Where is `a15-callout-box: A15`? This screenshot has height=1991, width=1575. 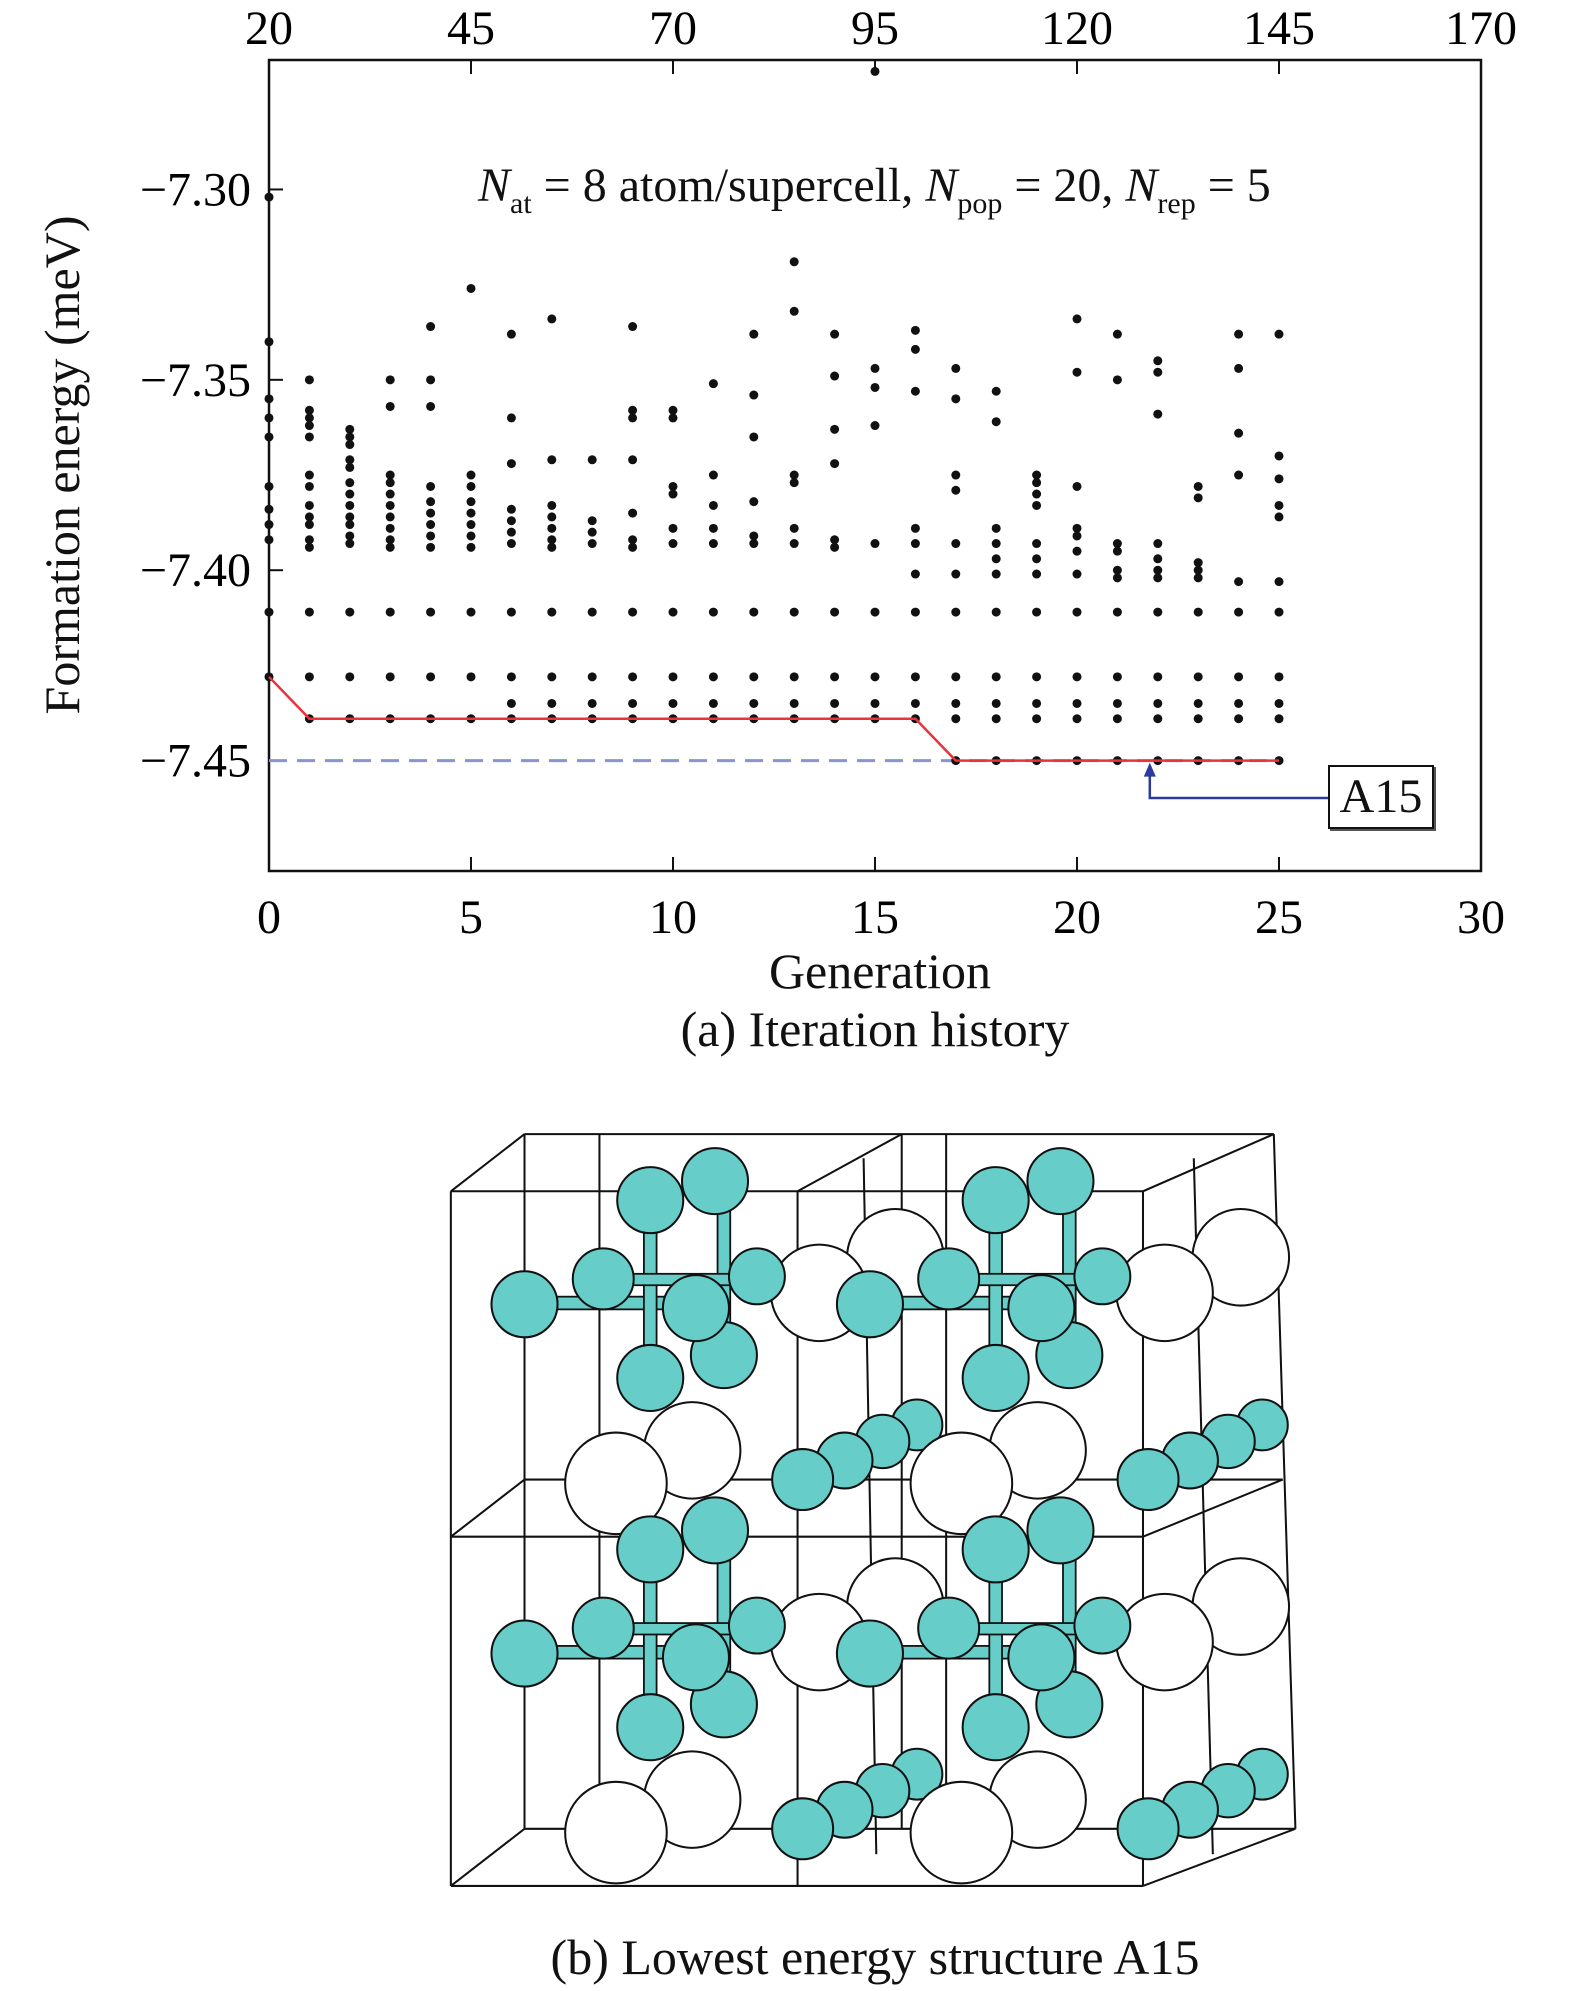 a15-callout-box: A15 is located at coordinates (1381, 797).